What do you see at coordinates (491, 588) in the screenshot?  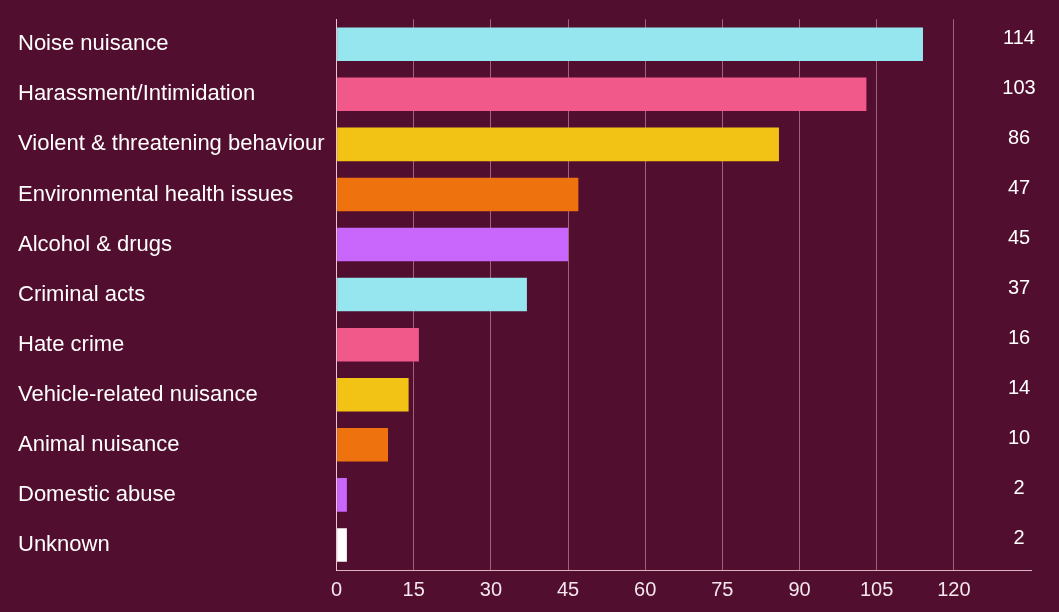 I see `x-tick-label: 30` at bounding box center [491, 588].